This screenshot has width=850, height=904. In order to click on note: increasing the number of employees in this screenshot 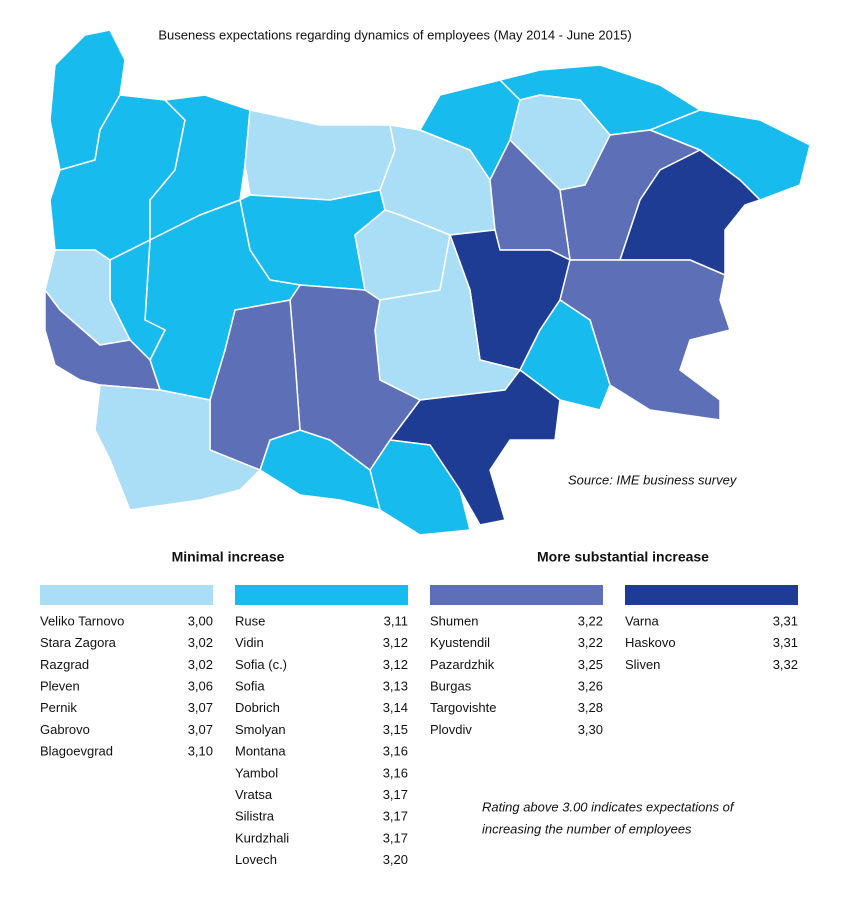, I will do `click(587, 828)`.